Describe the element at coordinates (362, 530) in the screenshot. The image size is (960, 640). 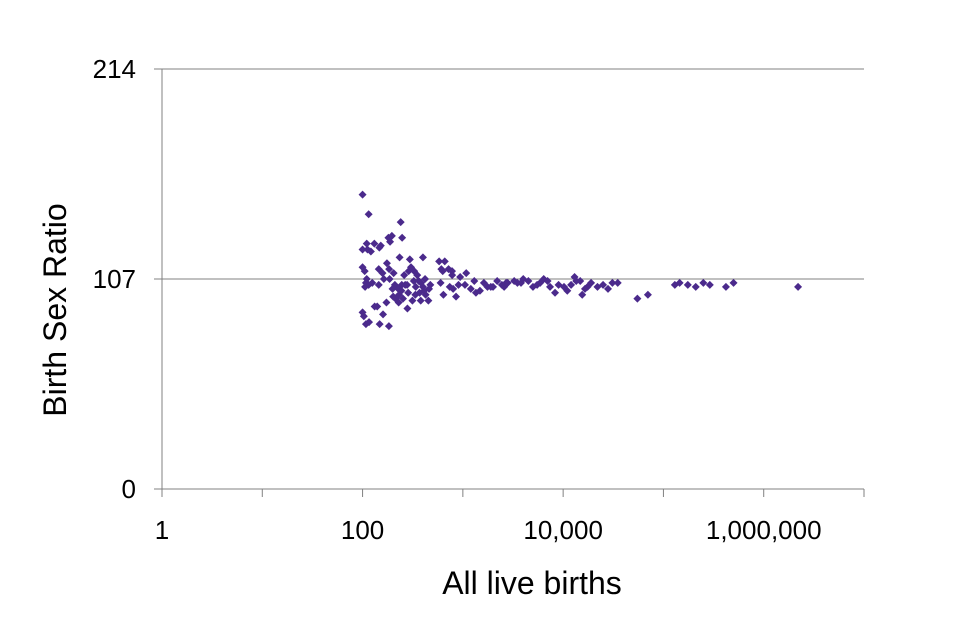
I see `x-tick-label: 100` at that location.